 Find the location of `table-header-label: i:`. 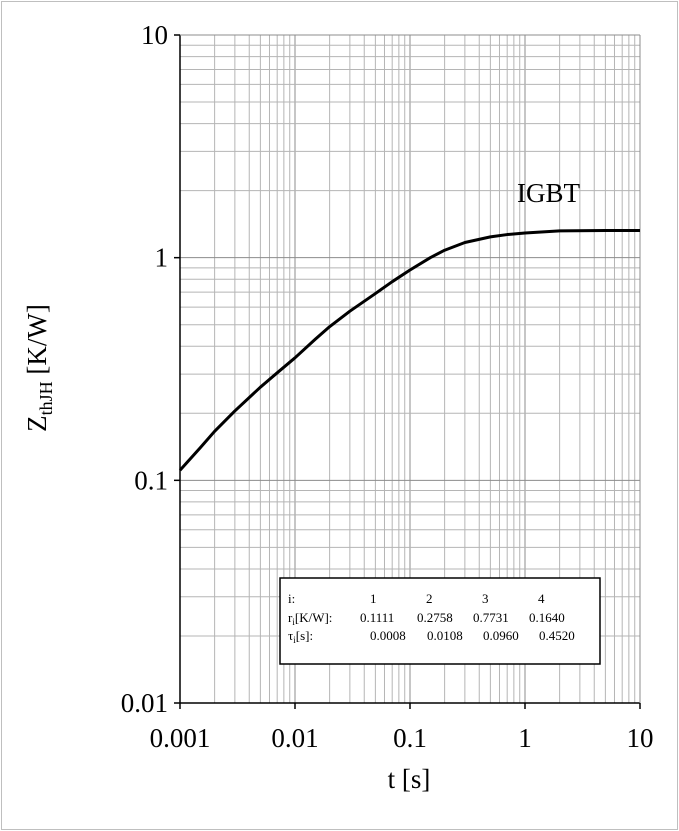

table-header-label: i: is located at coordinates (291, 598).